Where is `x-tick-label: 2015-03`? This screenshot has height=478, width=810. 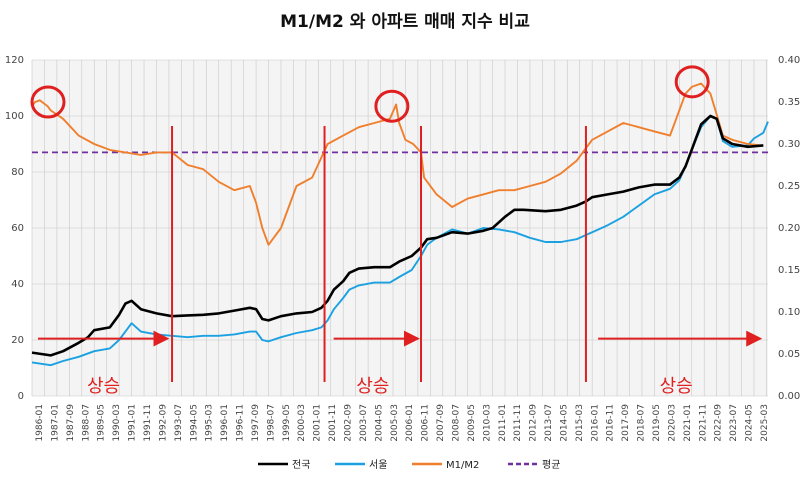
x-tick-label: 2015-03 is located at coordinates (580, 423).